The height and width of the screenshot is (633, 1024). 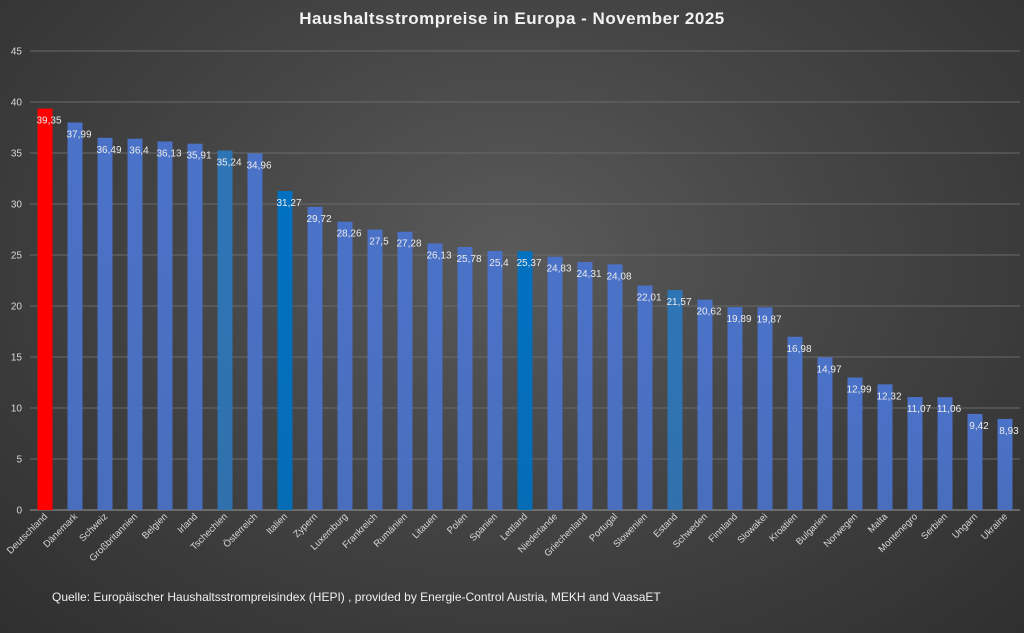 What do you see at coordinates (468, 259) in the screenshot?
I see `data-label: 25,78` at bounding box center [468, 259].